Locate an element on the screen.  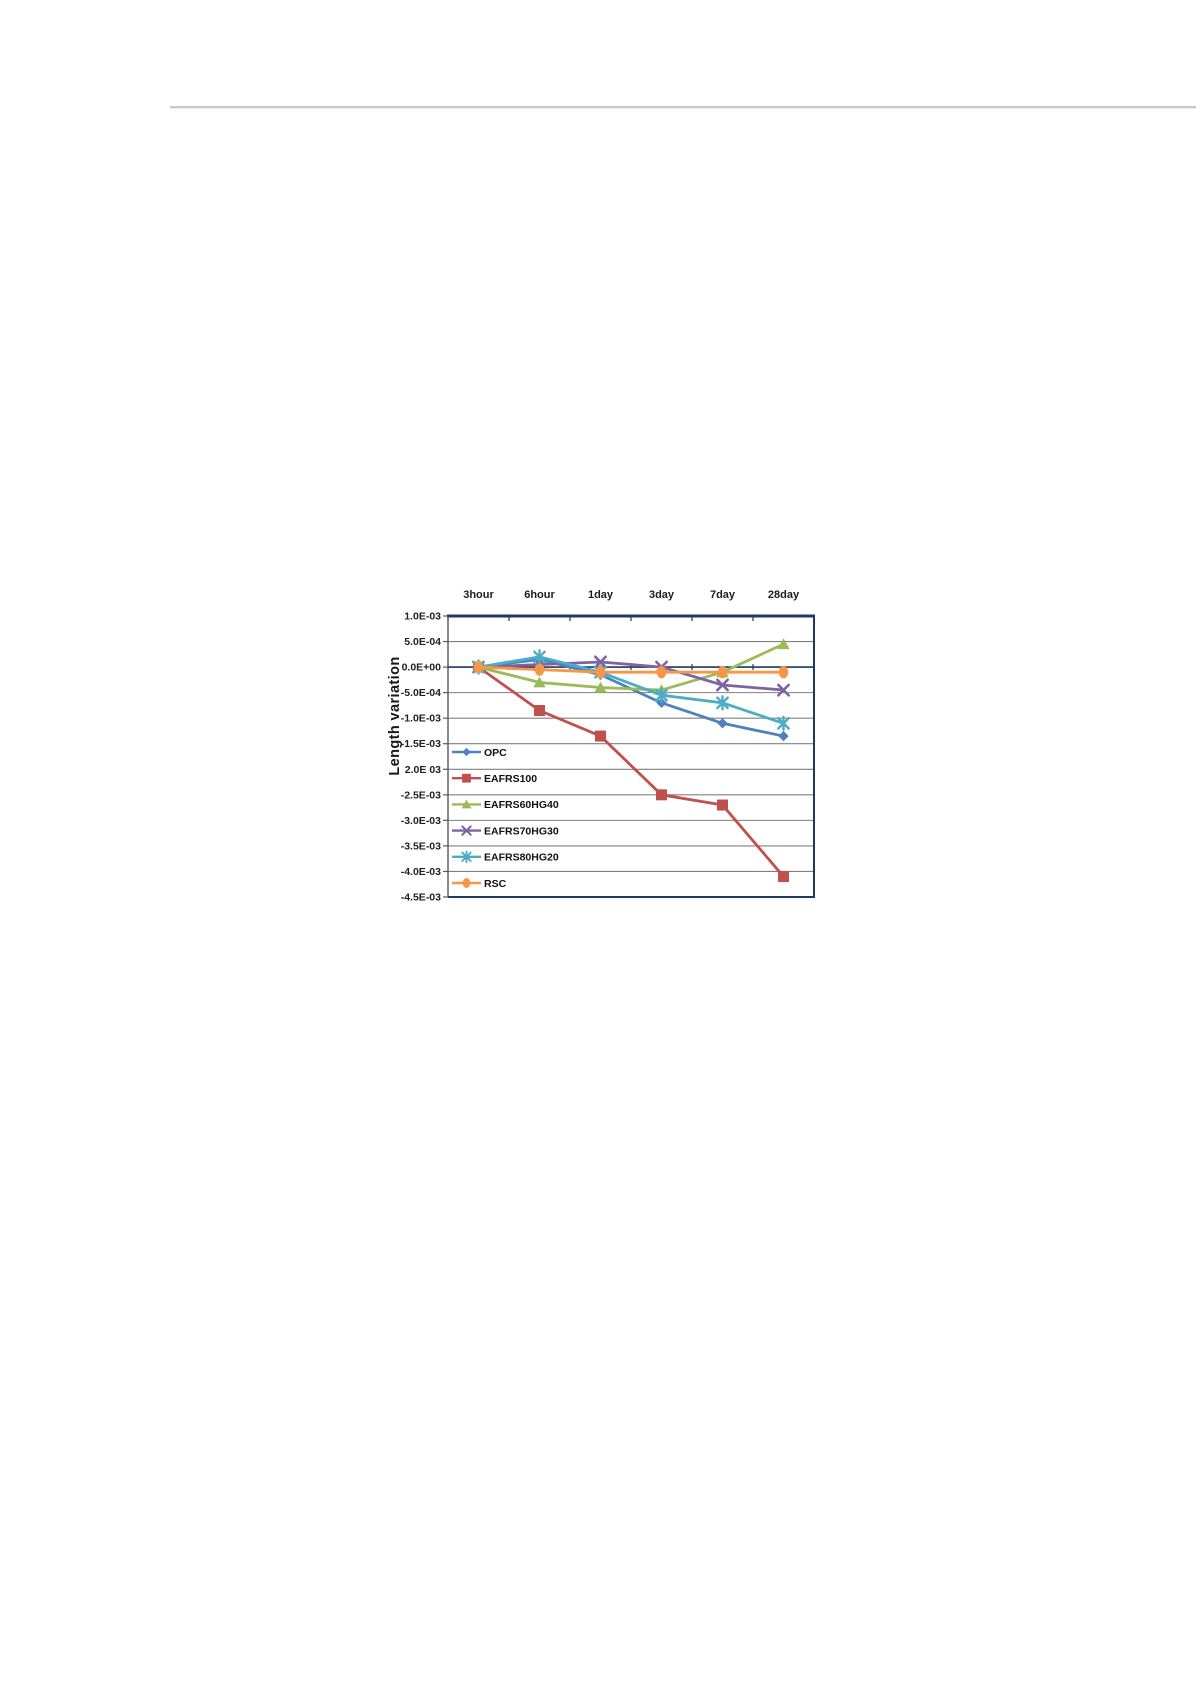
series-line-eafrs80hg20 is located at coordinates (631, 690).